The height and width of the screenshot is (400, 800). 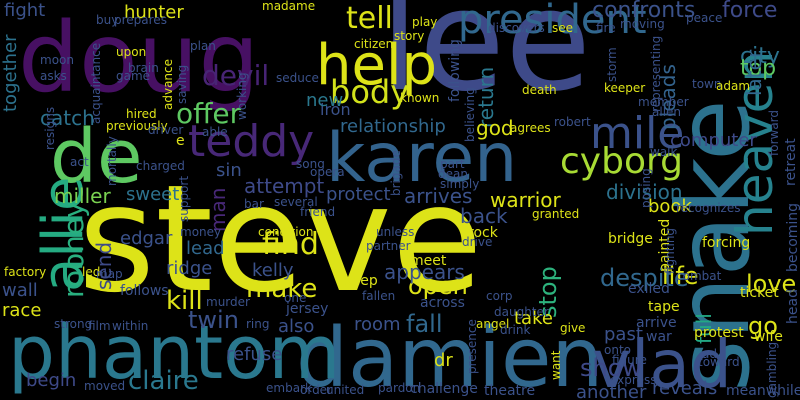 I want to click on word-charged: charged, so click(x=160, y=166).